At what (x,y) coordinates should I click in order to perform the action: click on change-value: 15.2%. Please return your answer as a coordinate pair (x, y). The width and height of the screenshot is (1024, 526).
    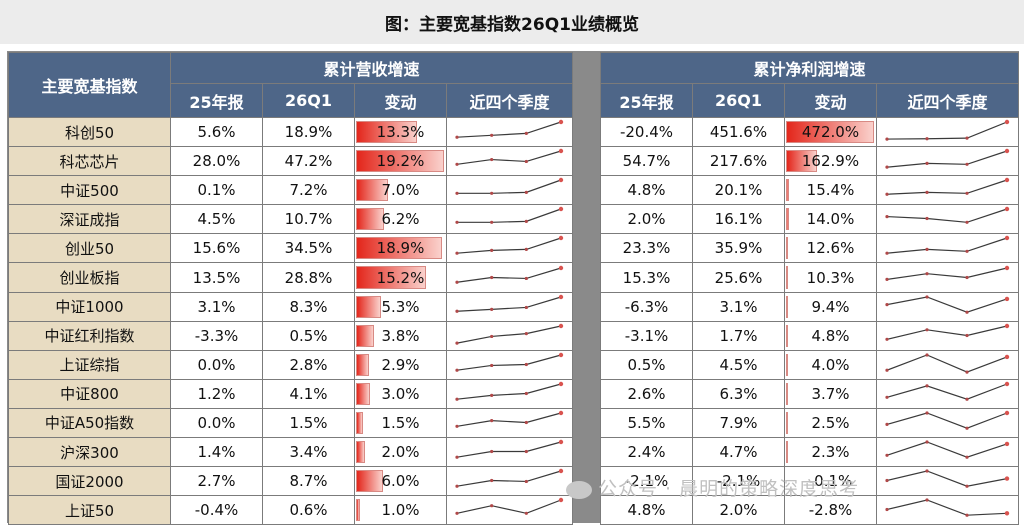
    Looking at the image, I should click on (400, 277).